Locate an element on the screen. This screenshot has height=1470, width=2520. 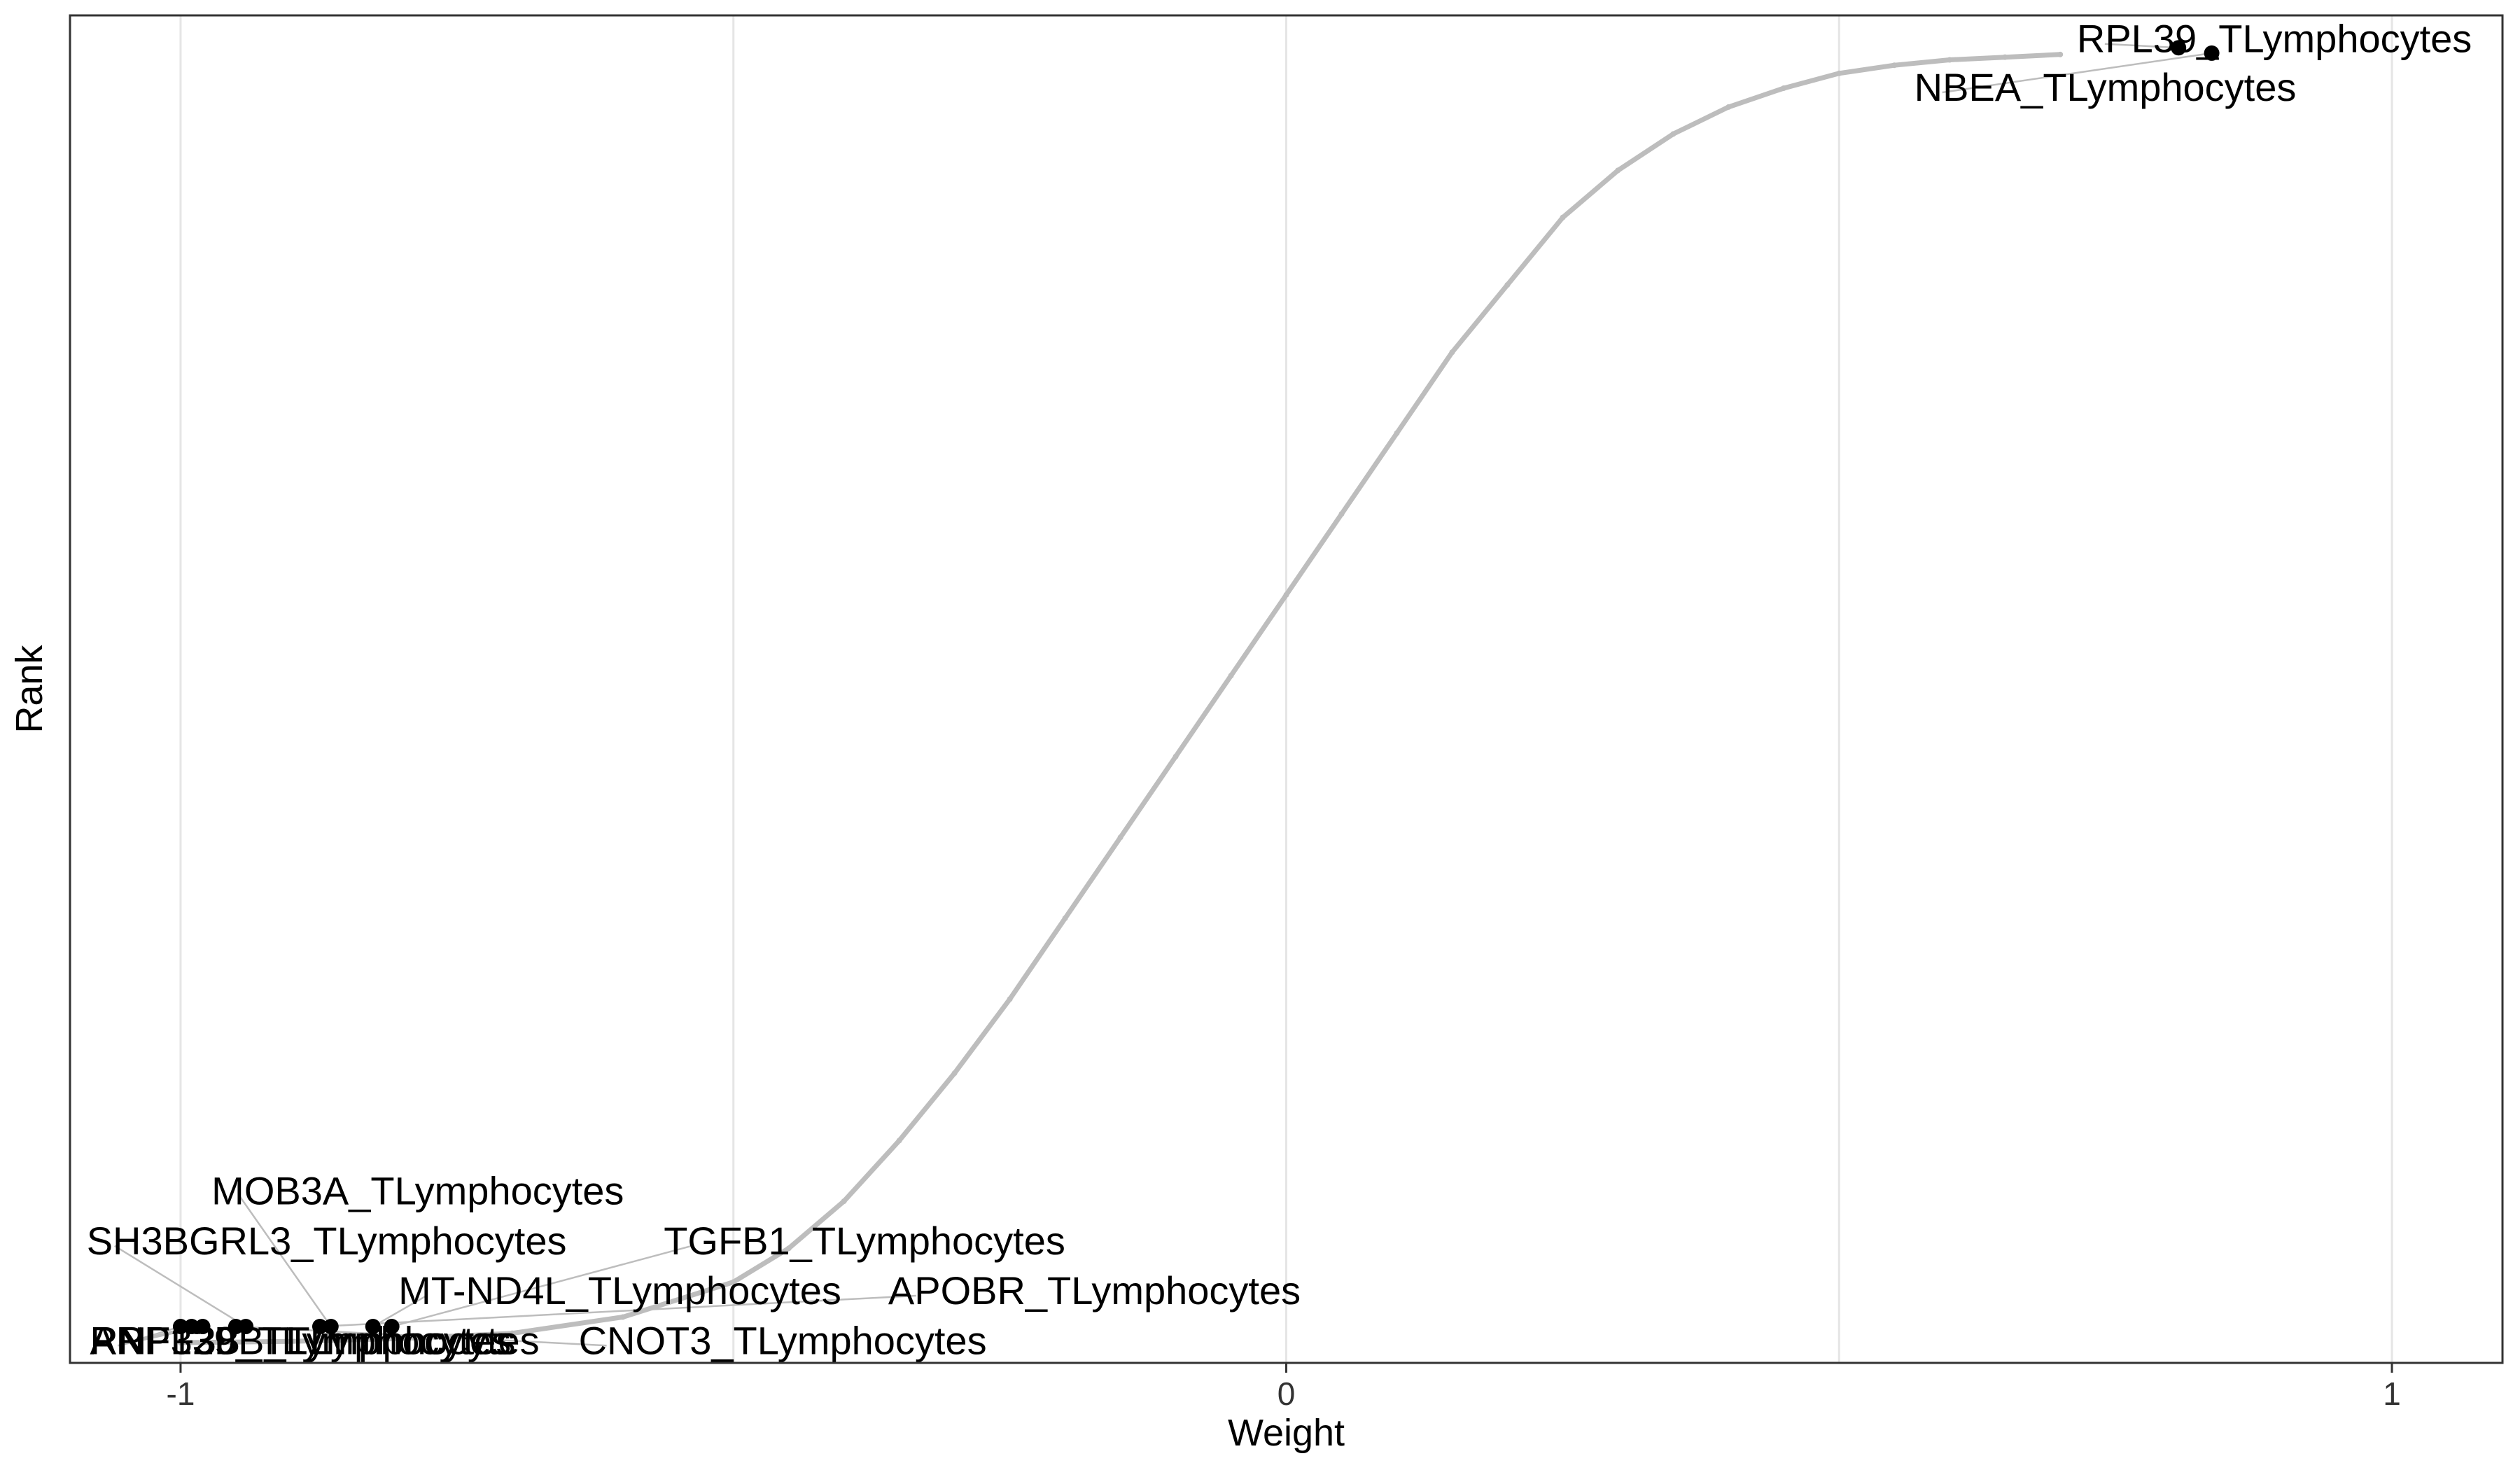
y-axis-title: Rank is located at coordinates (29, 688).